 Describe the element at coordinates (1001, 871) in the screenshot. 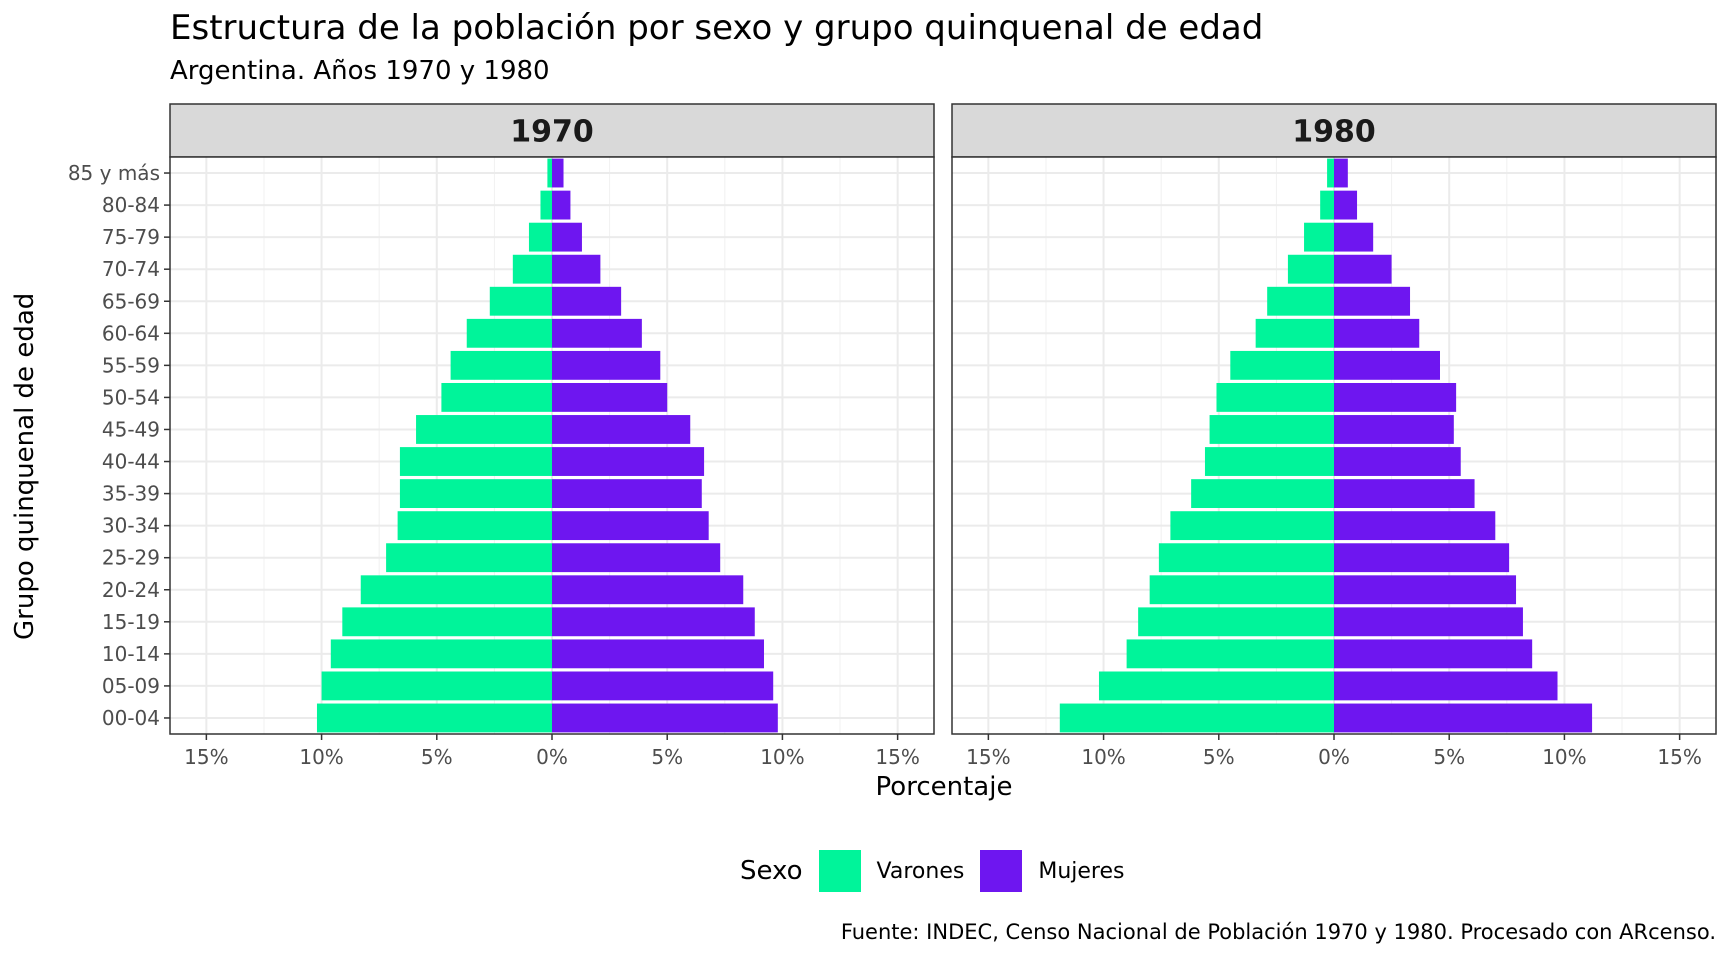

I see `legend-key-mujeres` at that location.